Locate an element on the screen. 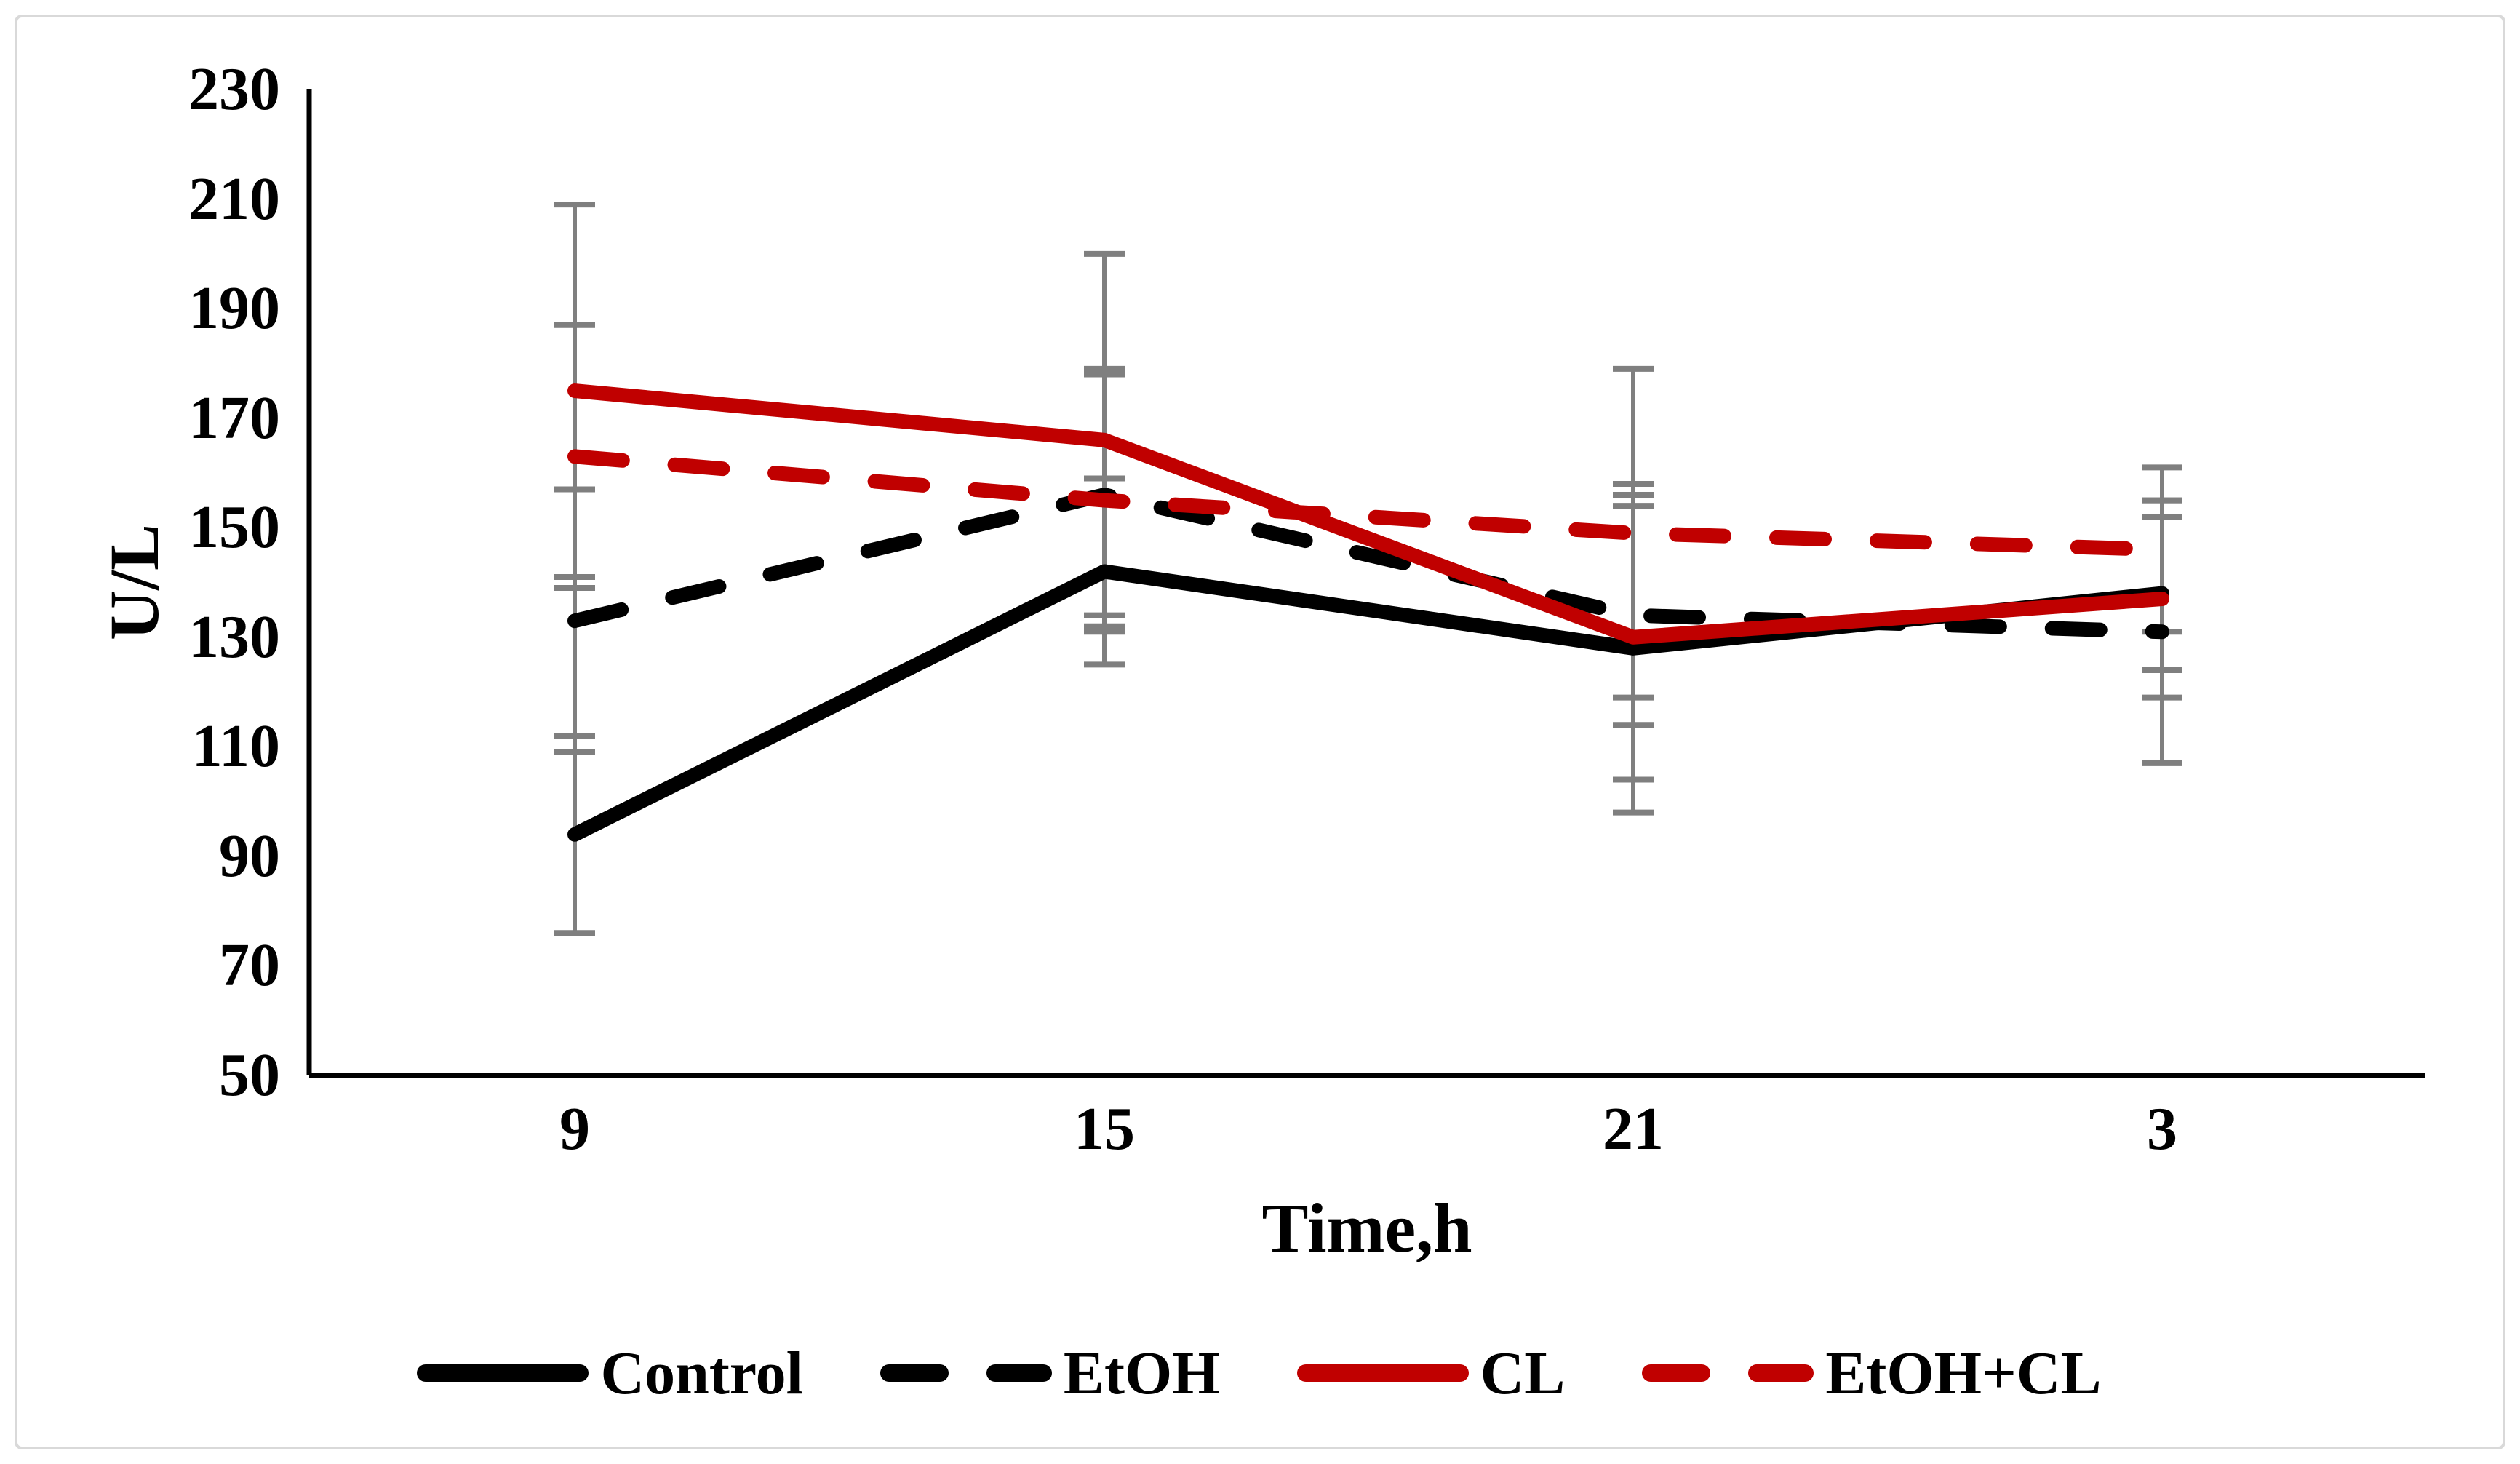 The image size is (2520, 1464). x-axis-tick-label: 9 is located at coordinates (574, 1129).